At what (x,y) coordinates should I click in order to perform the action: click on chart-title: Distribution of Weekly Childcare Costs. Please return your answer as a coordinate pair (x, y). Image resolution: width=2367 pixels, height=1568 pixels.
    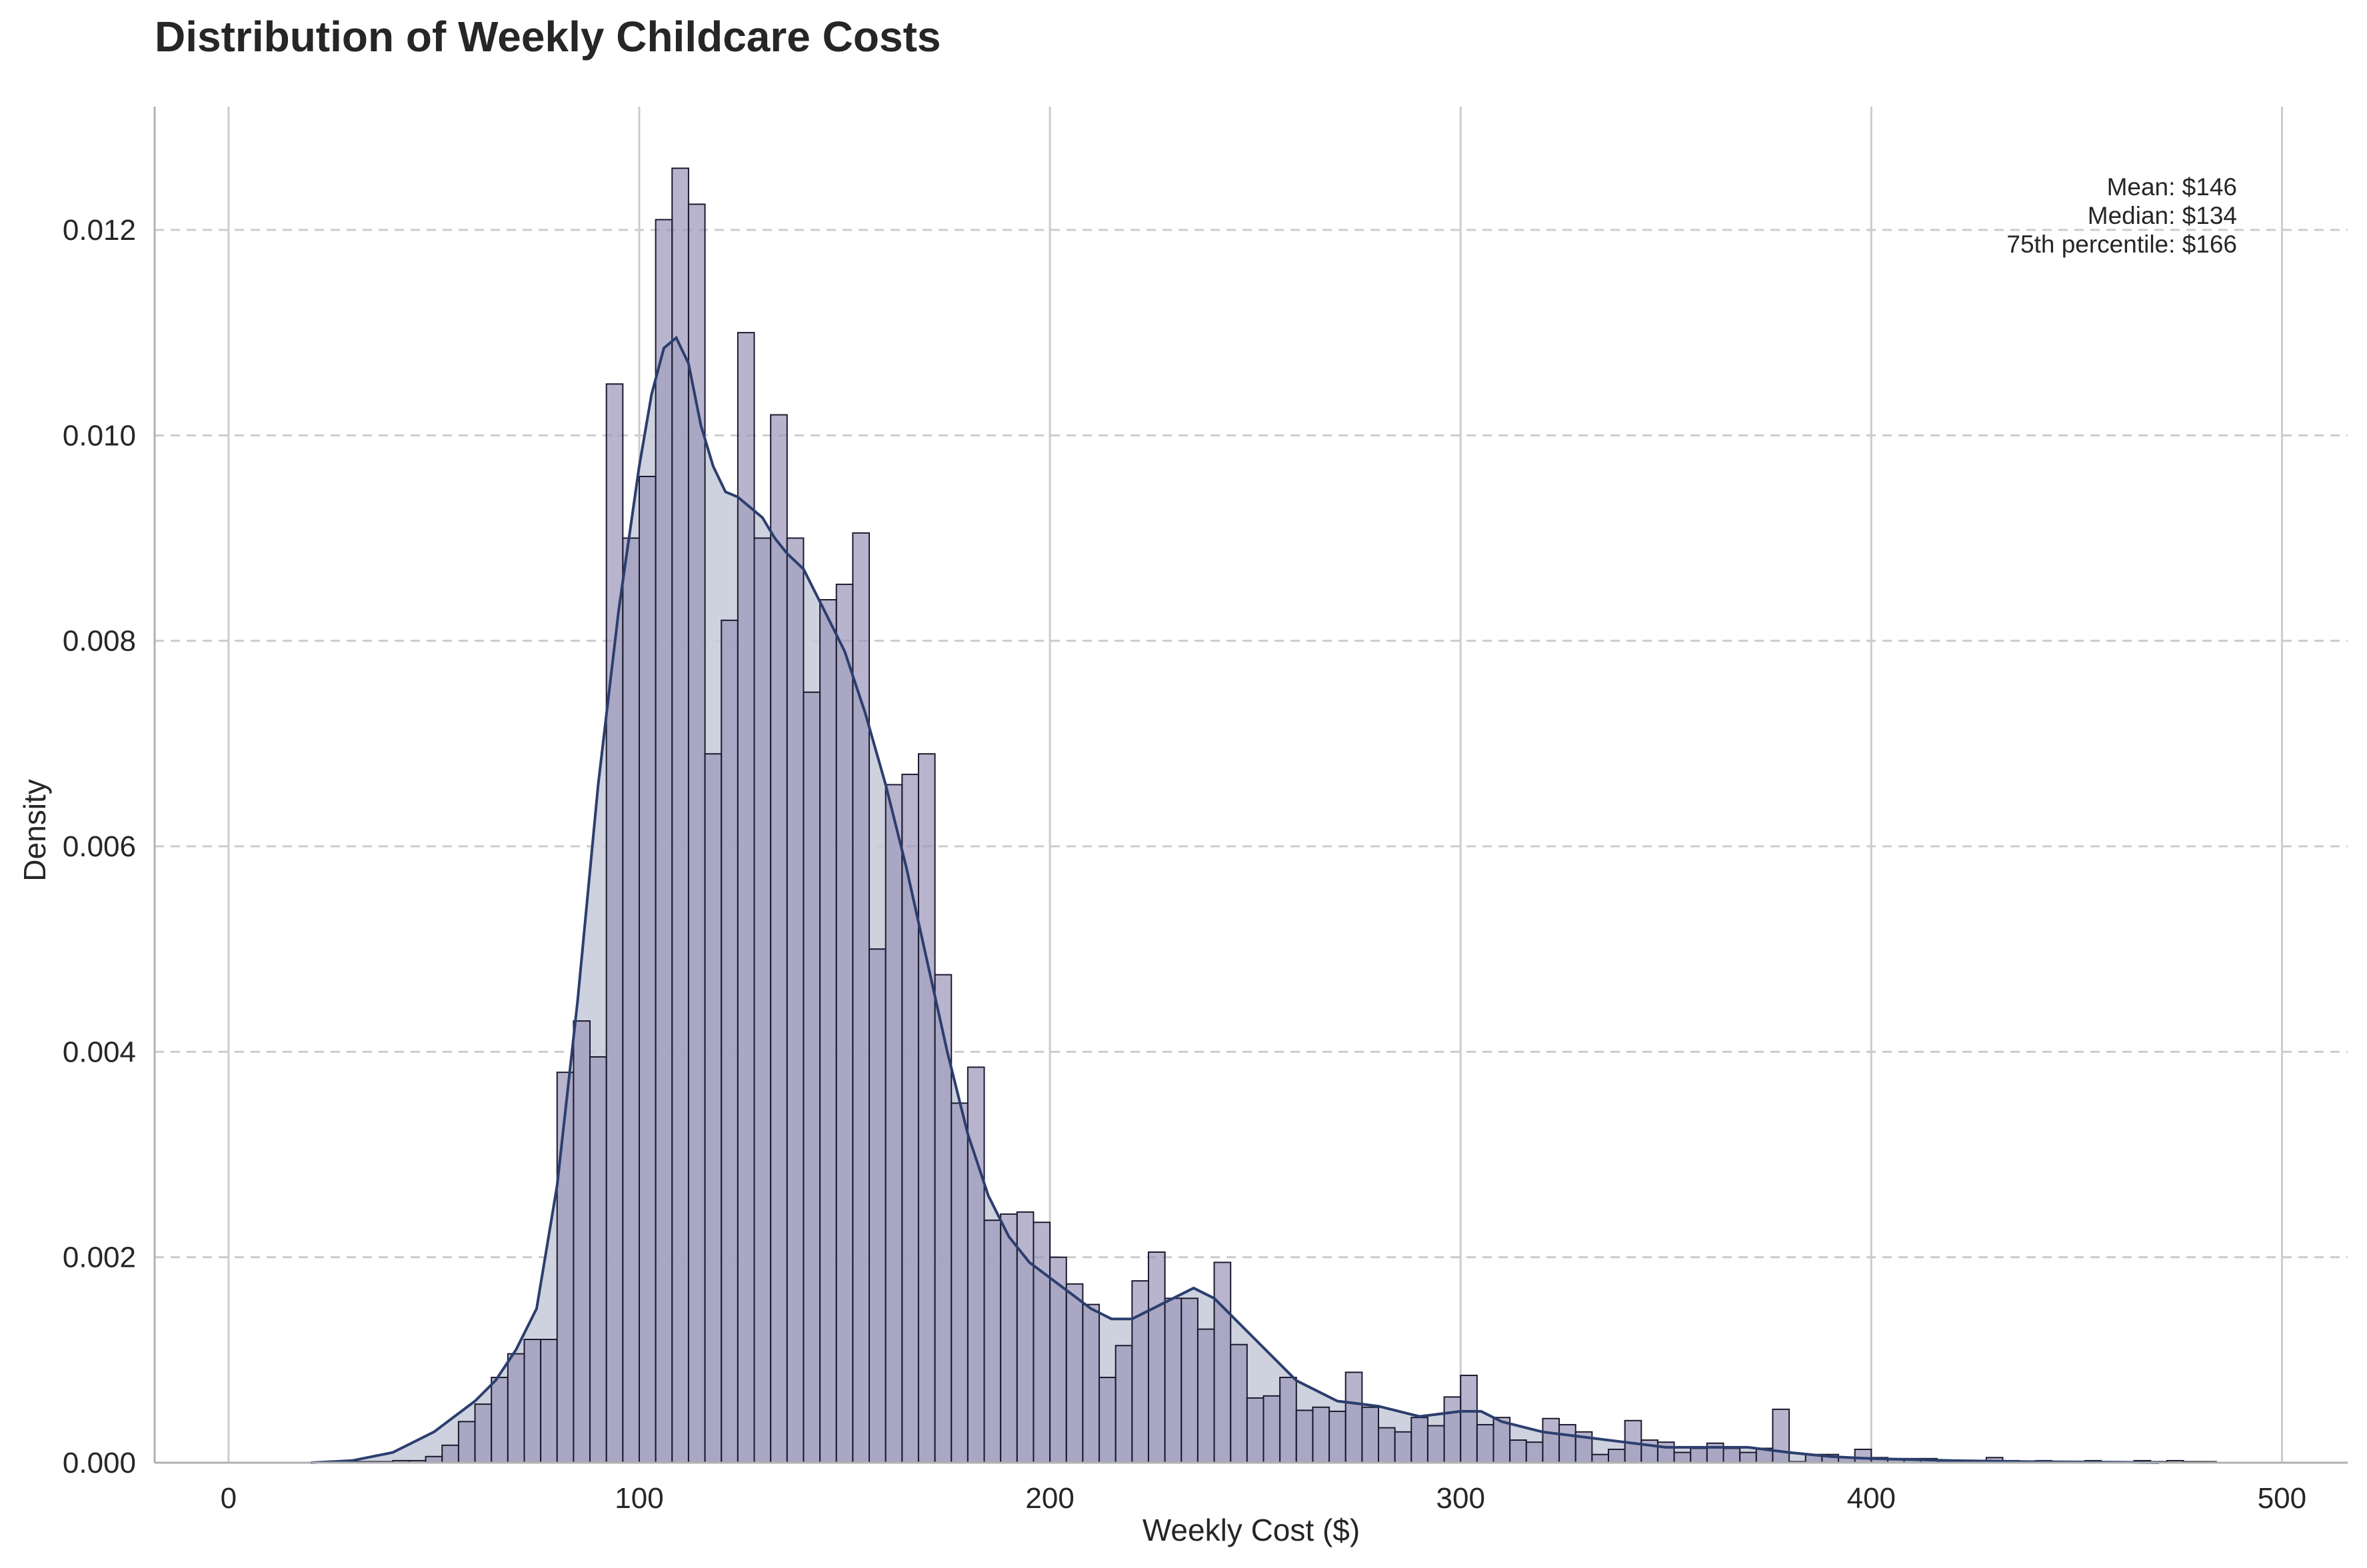
    Looking at the image, I should click on (548, 37).